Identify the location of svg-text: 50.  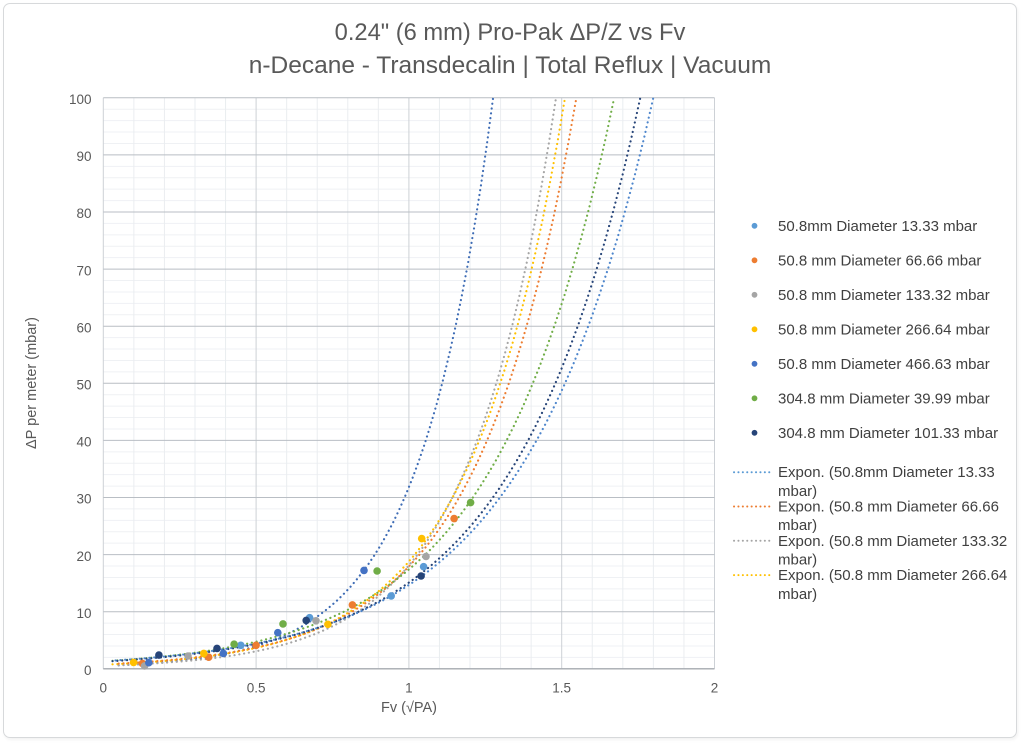
(83, 385).